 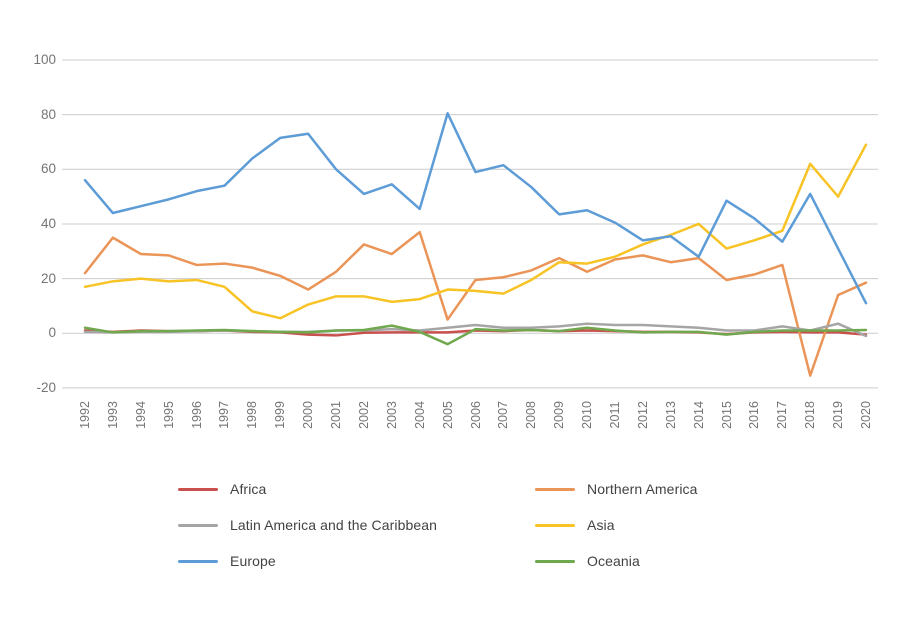 What do you see at coordinates (419, 415) in the screenshot?
I see `x-tick-label-2004: 2004` at bounding box center [419, 415].